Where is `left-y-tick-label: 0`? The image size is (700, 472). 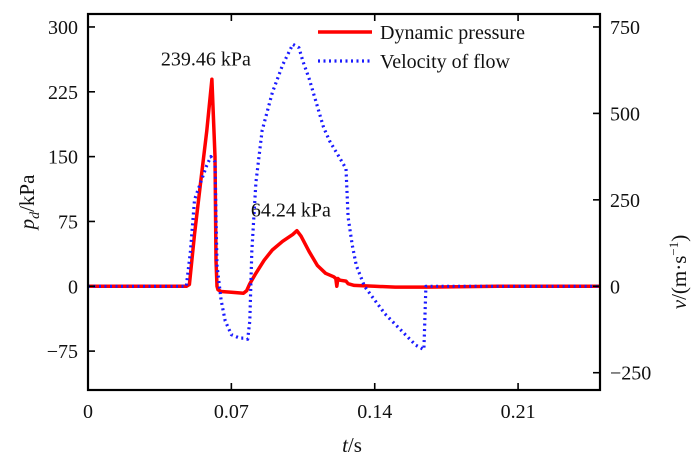
left-y-tick-label: 0 is located at coordinates (73, 287).